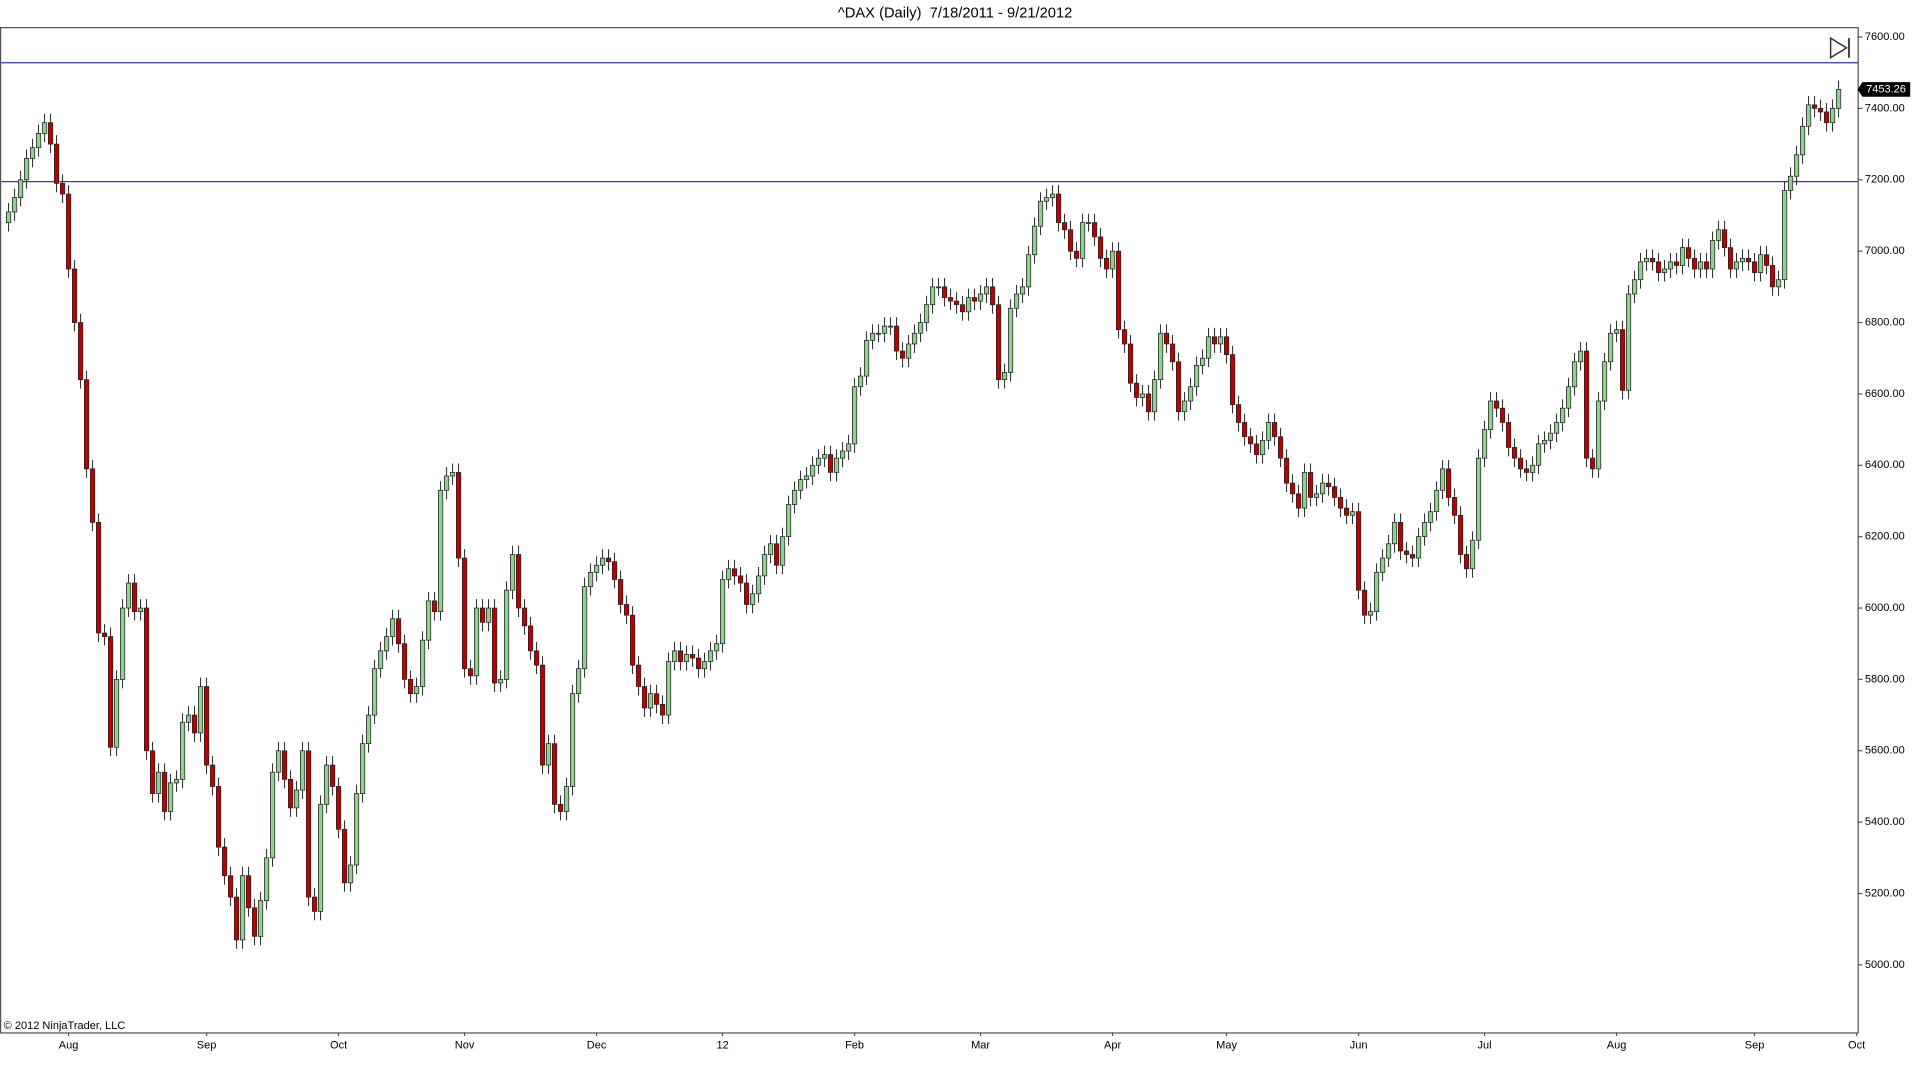 The width and height of the screenshot is (1920, 1079). I want to click on y-tick-label: 5600.00, so click(1885, 751).